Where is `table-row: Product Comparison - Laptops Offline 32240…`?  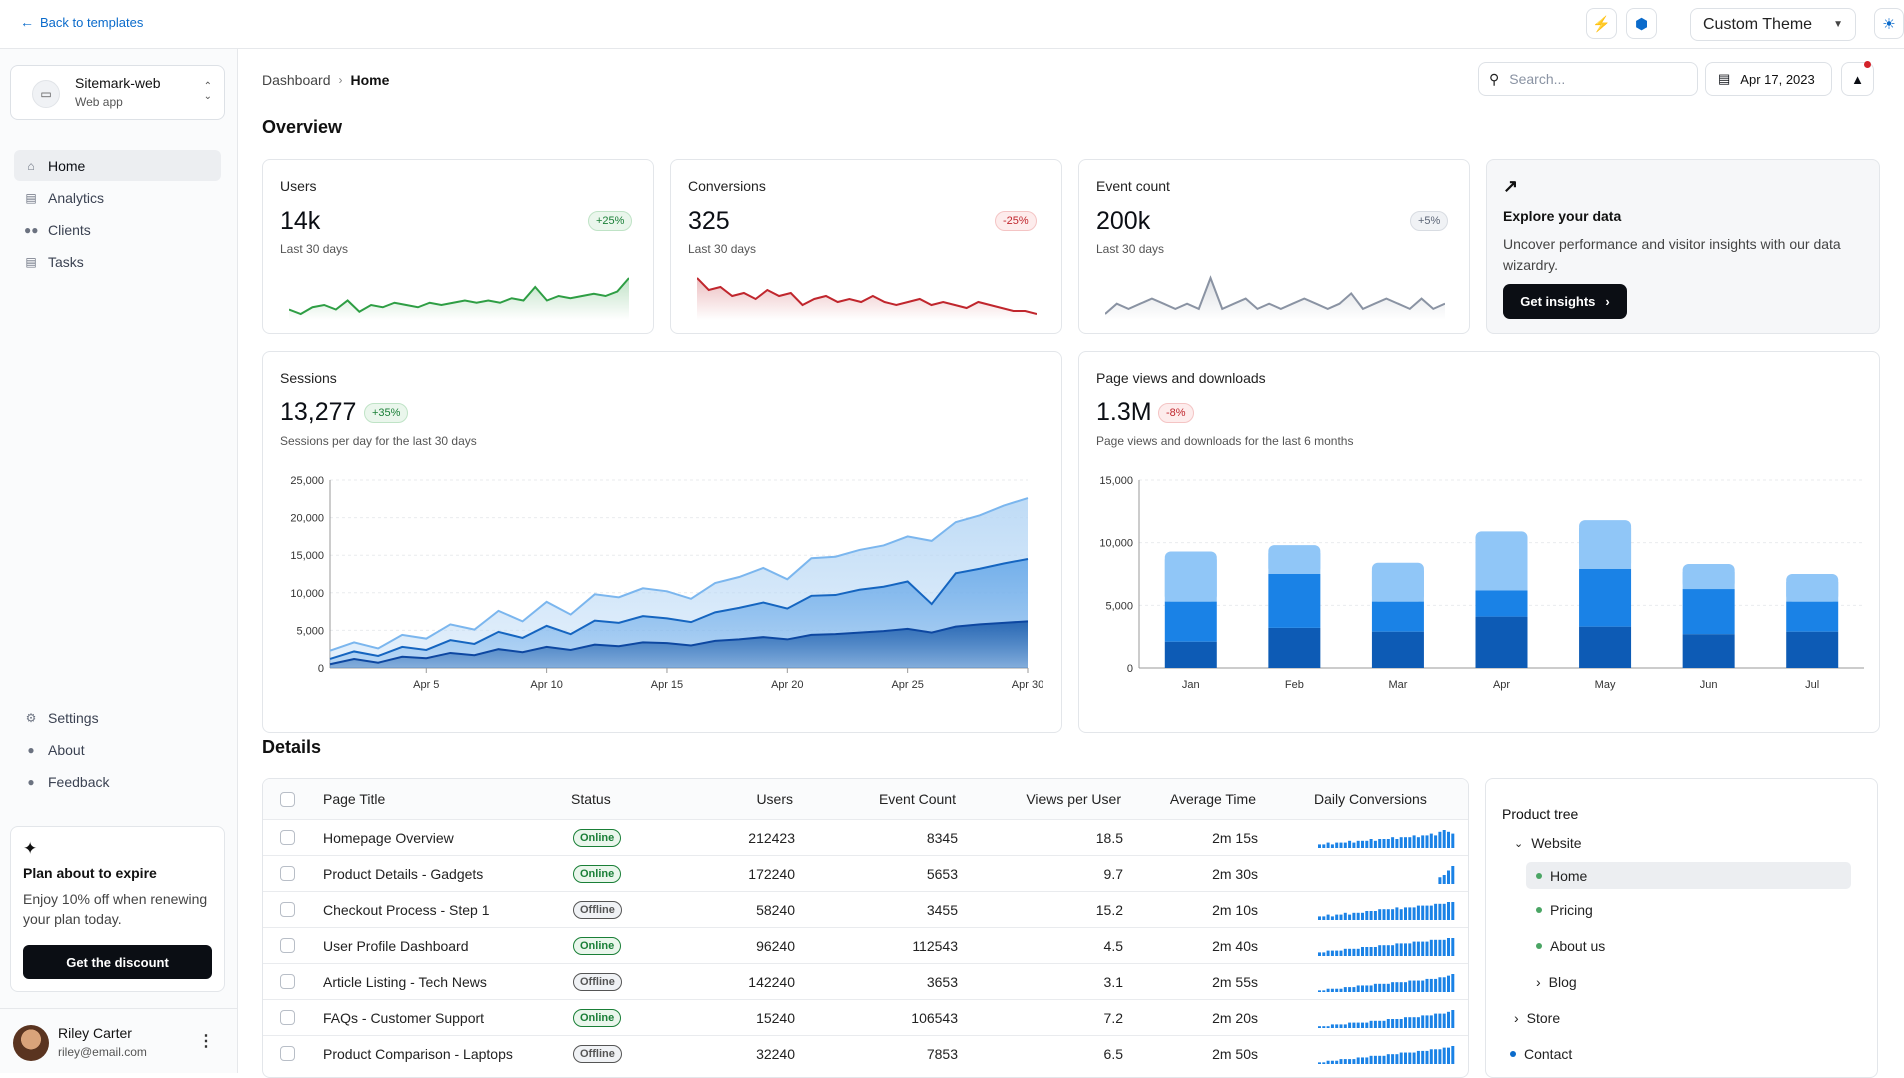
table-row: Product Comparison - Laptops Offline 32240… is located at coordinates (865, 1053).